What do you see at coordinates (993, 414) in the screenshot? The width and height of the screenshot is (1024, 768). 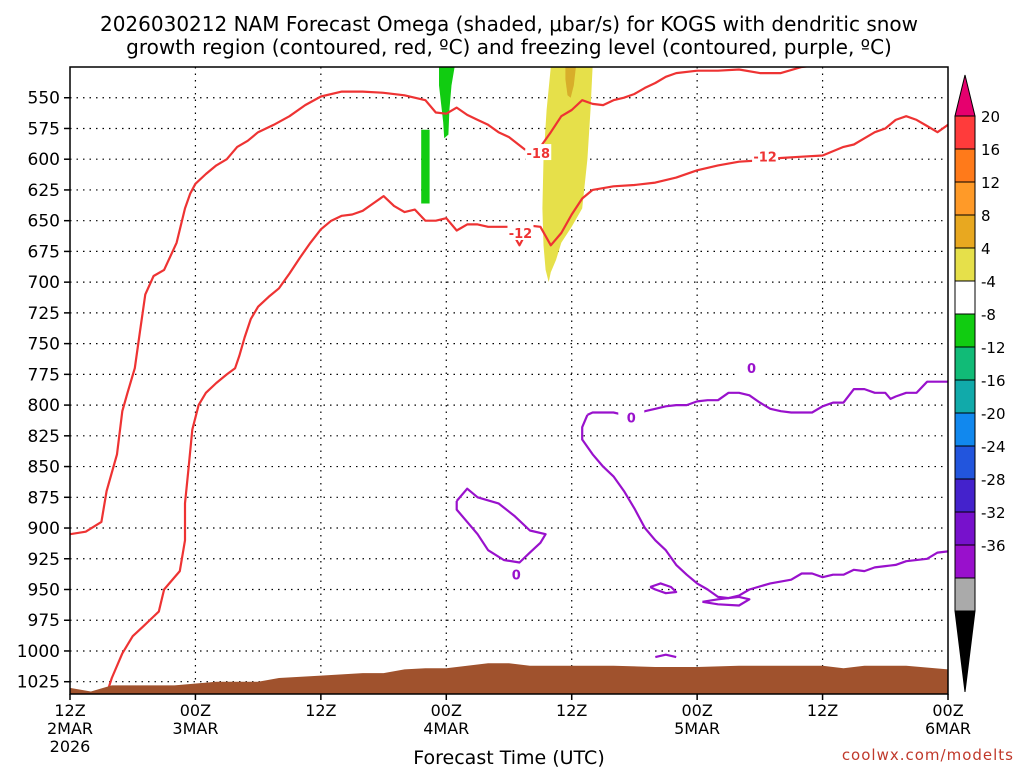 I see `colorbar-label: -20` at bounding box center [993, 414].